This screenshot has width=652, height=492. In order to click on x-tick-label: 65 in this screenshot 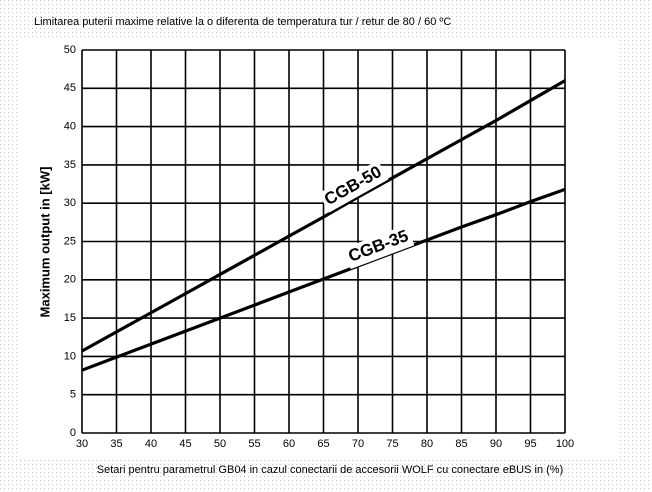, I will do `click(323, 444)`.